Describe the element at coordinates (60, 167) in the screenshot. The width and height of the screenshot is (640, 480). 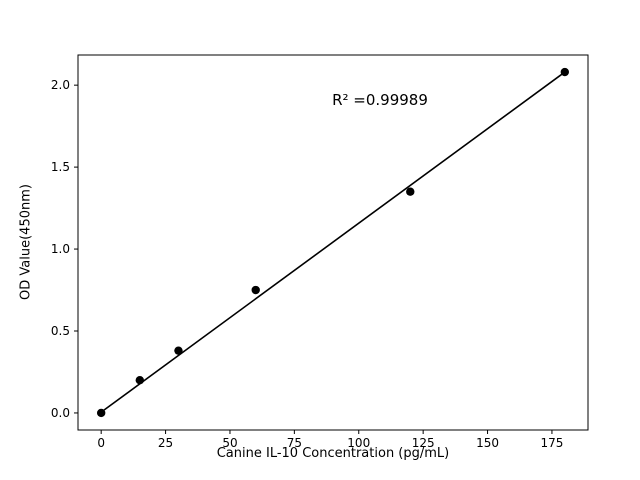
I see `y-tick-label: 1.5` at that location.